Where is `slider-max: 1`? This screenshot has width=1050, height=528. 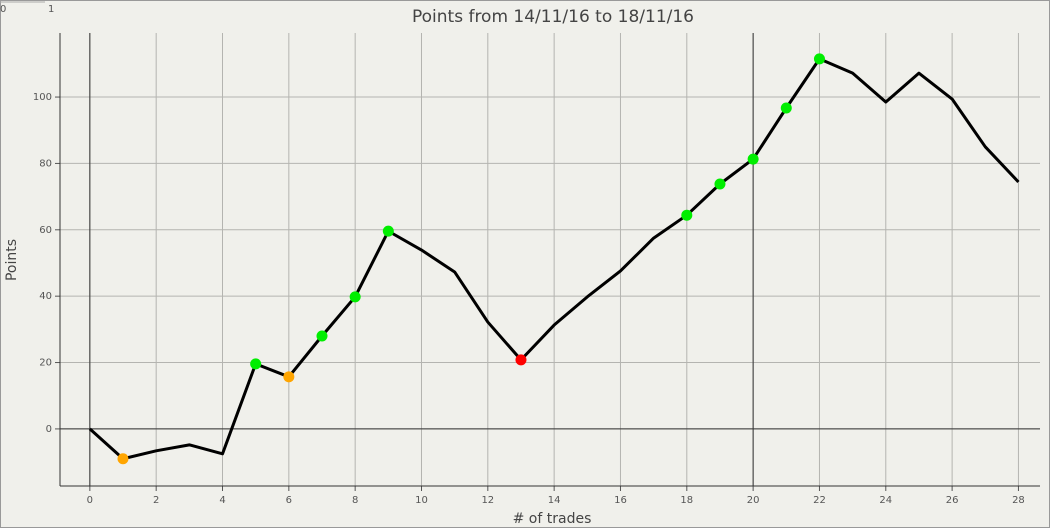
slider-max: 1 is located at coordinates (51, 9).